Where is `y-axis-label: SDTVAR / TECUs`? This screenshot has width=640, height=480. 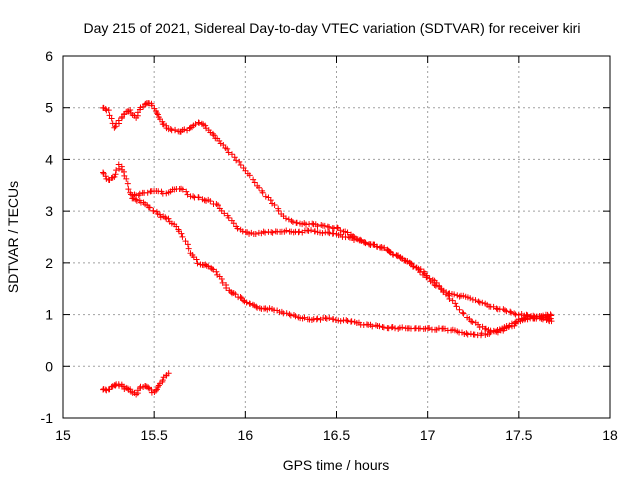 y-axis-label: SDTVAR / TECUs is located at coordinates (13, 237).